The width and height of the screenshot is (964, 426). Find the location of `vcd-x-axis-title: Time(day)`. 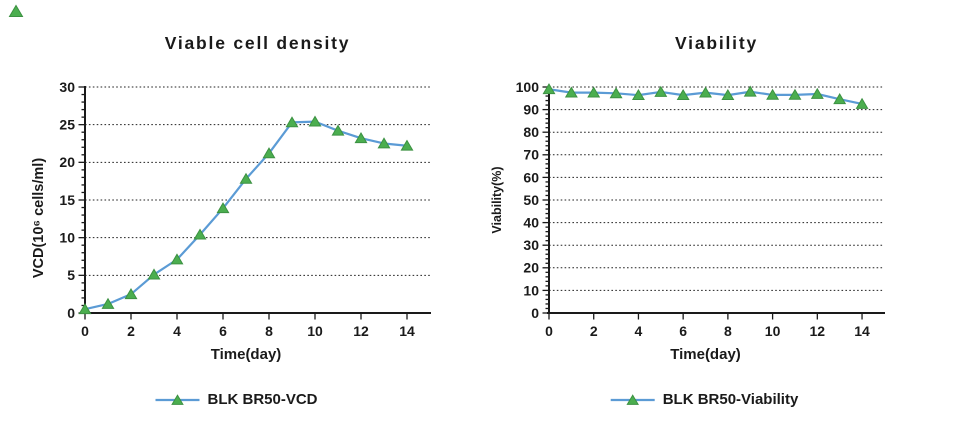

vcd-x-axis-title: Time(day) is located at coordinates (246, 354).